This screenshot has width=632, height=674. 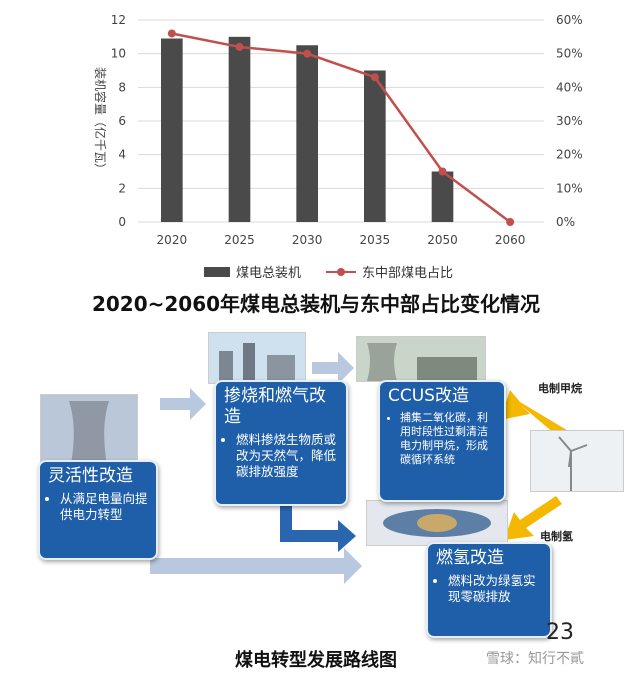 What do you see at coordinates (533, 518) in the screenshot?
I see `arrow-hydrogen` at bounding box center [533, 518].